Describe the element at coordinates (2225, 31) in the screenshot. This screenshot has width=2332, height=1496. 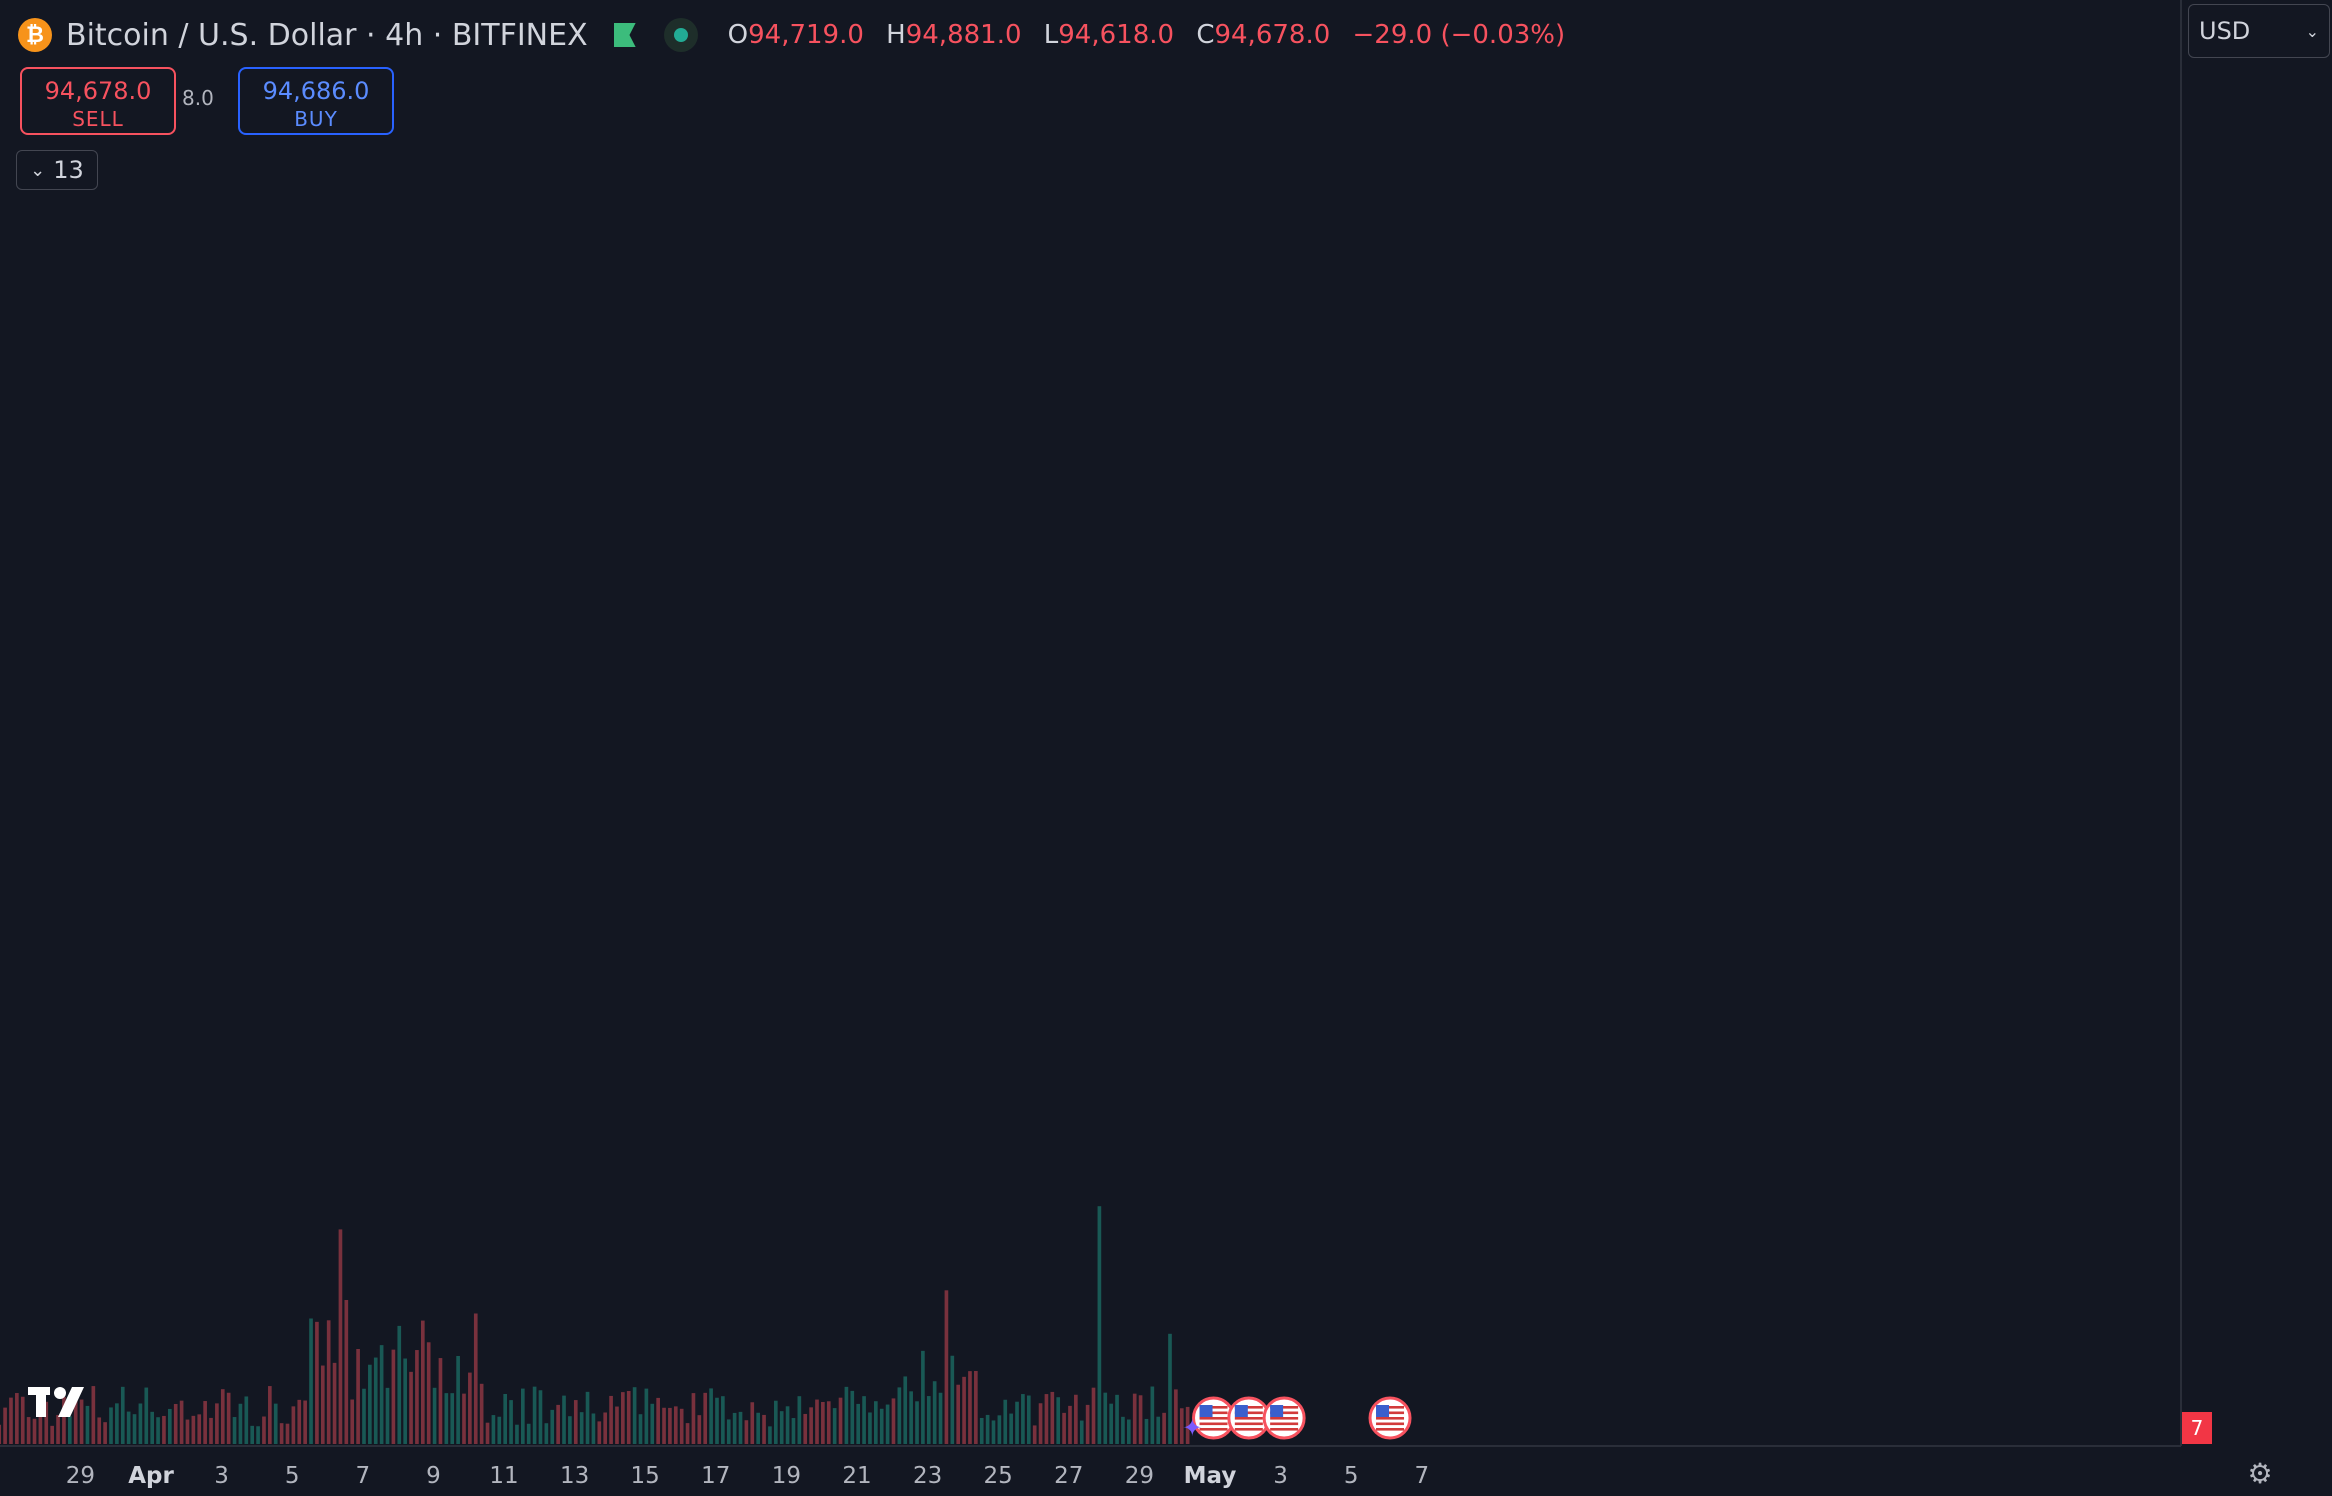
I see `currency-value: USD` at that location.